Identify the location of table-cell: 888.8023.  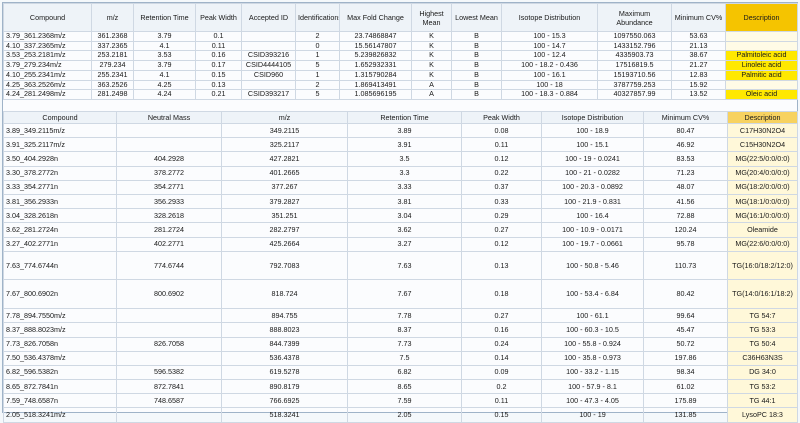
(284, 330).